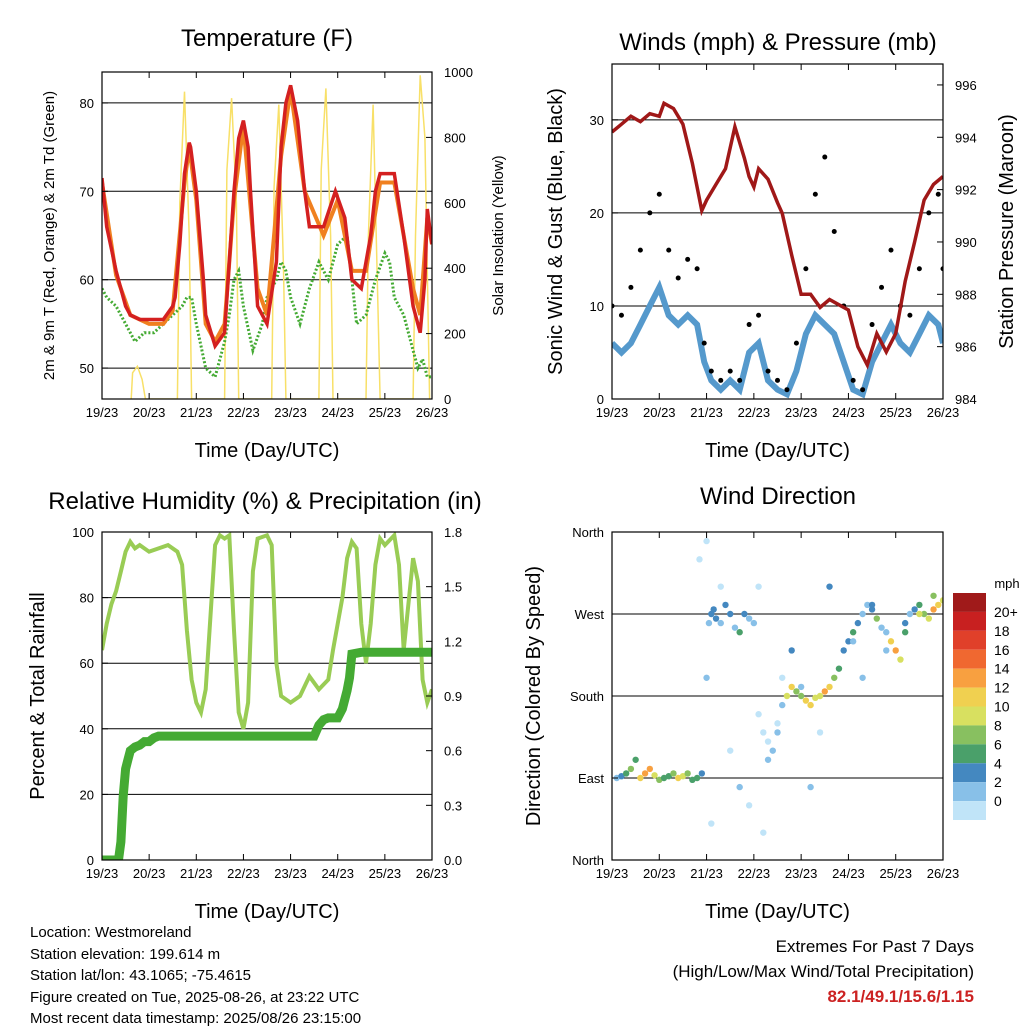 The image size is (1024, 1030). What do you see at coordinates (597, 213) in the screenshot?
I see `winds-ytick-label: 20` at bounding box center [597, 213].